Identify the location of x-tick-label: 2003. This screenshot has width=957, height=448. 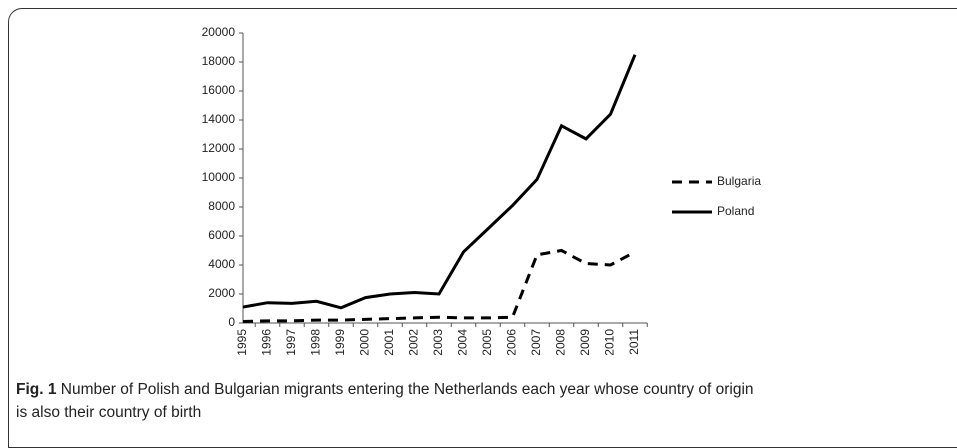
(438, 342).